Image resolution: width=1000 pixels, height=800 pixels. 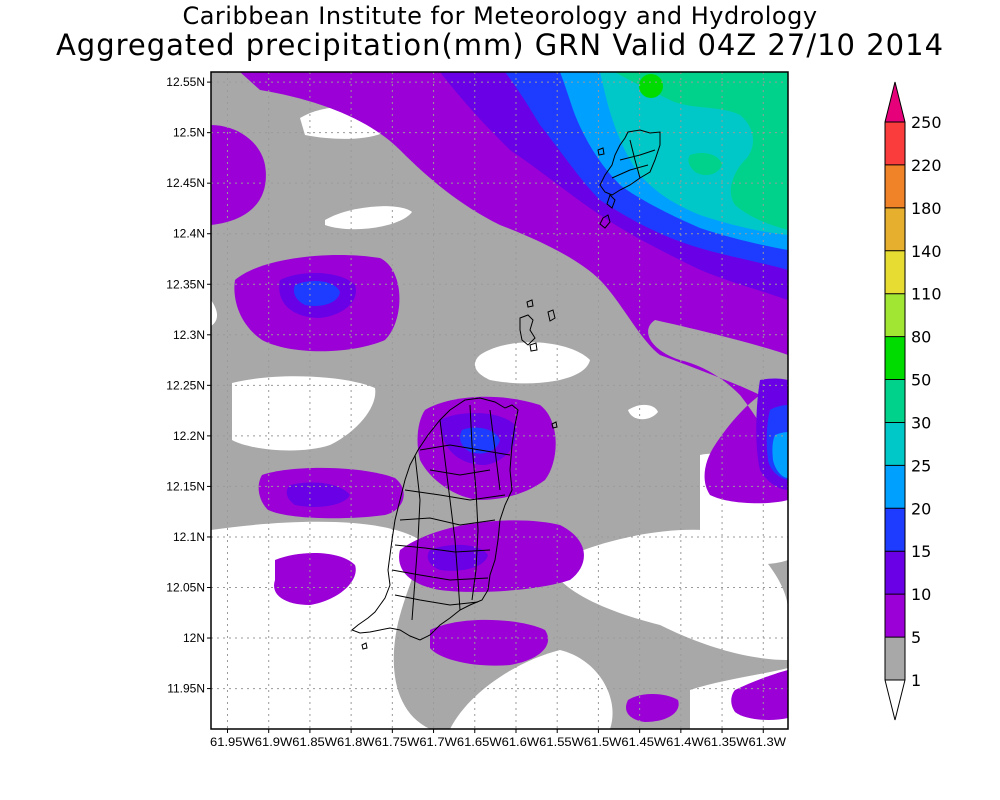 I want to click on colorbar-top-arrow, so click(x=895, y=102).